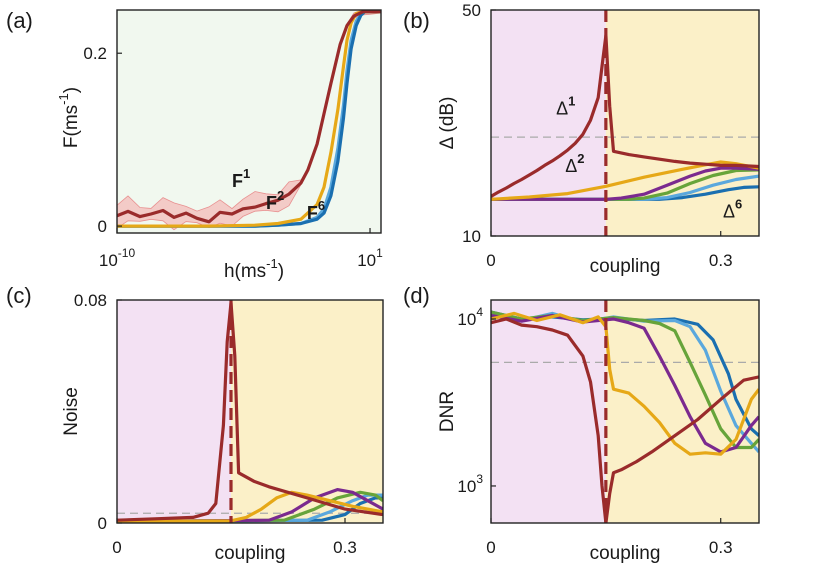  What do you see at coordinates (625, 115) in the screenshot?
I see `series-line-Δ1-0` at bounding box center [625, 115].